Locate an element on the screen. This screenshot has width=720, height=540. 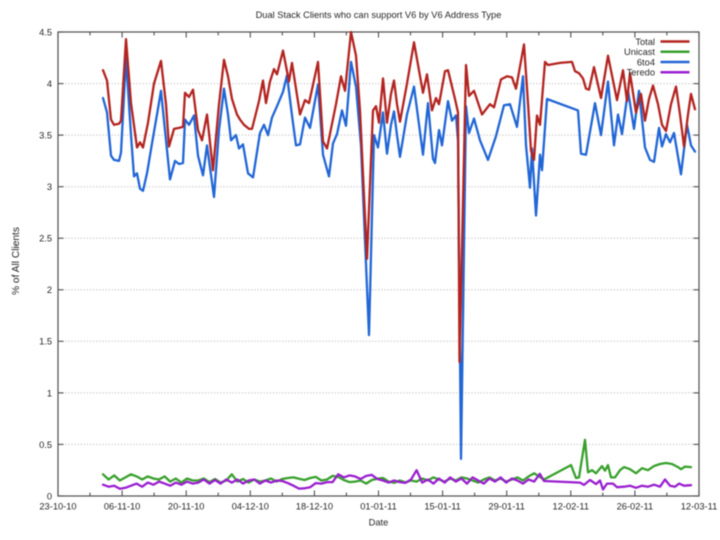
svg-text: 1 is located at coordinates (49, 393).